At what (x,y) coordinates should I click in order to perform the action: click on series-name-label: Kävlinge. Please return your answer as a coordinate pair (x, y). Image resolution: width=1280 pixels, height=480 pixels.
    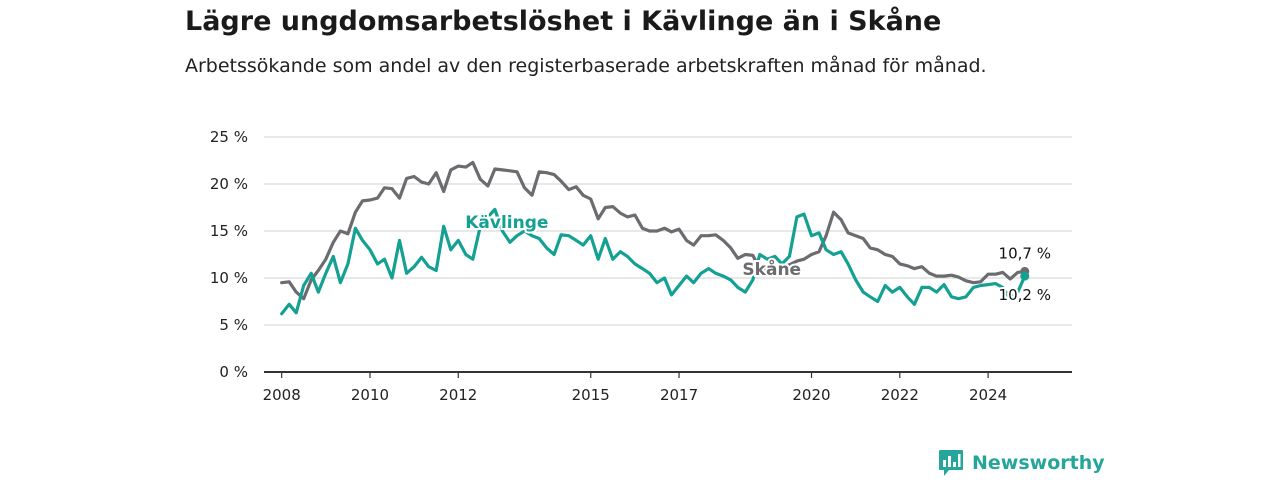
    Looking at the image, I should click on (506, 223).